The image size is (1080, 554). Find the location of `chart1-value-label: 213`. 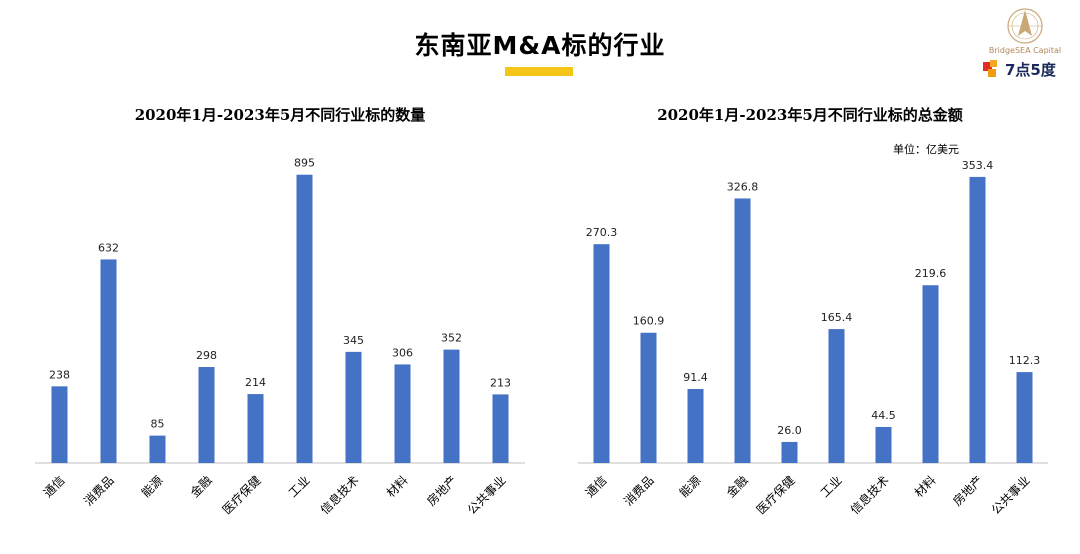

chart1-value-label: 213 is located at coordinates (500, 382).